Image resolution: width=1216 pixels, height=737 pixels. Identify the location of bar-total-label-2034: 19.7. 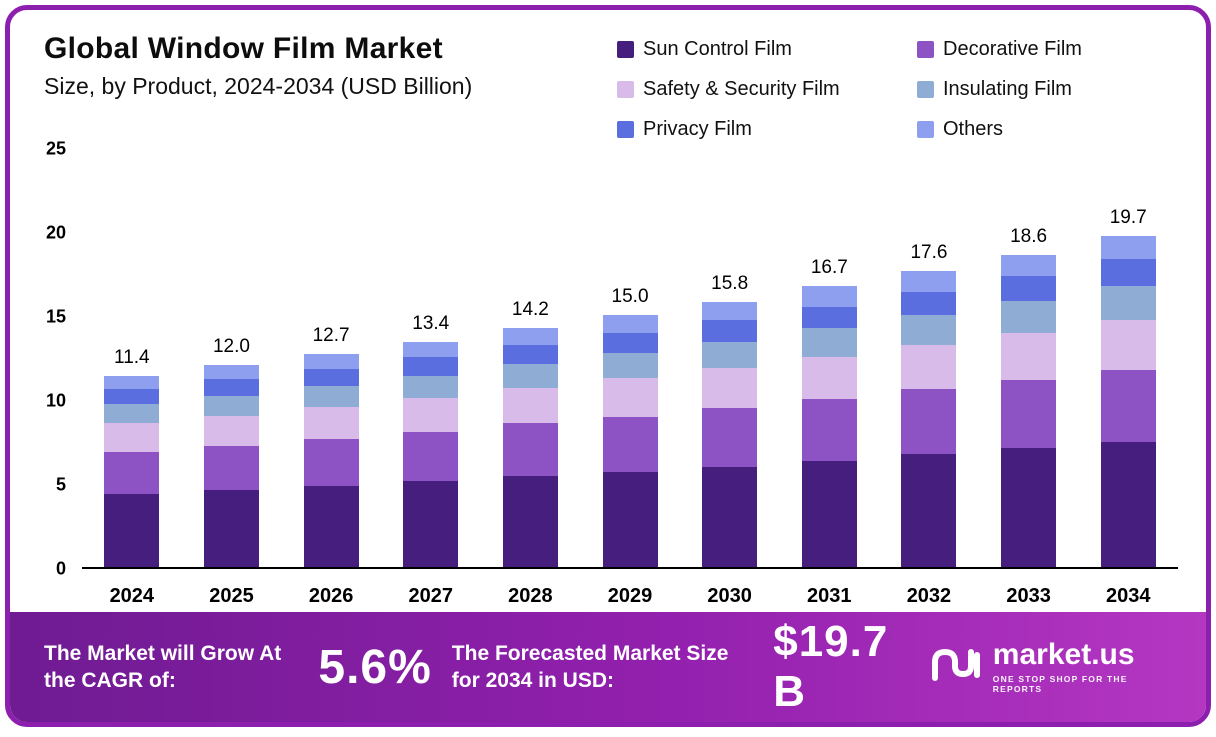
(1128, 218).